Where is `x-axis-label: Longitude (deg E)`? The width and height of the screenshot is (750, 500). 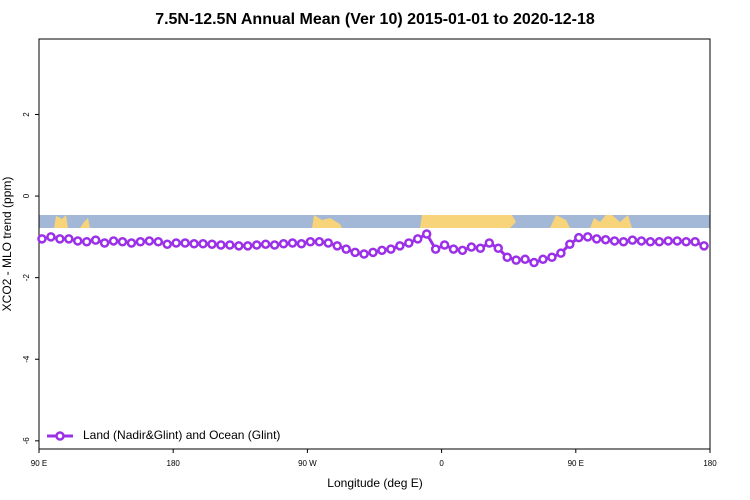
x-axis-label: Longitude (deg E) is located at coordinates (374, 483).